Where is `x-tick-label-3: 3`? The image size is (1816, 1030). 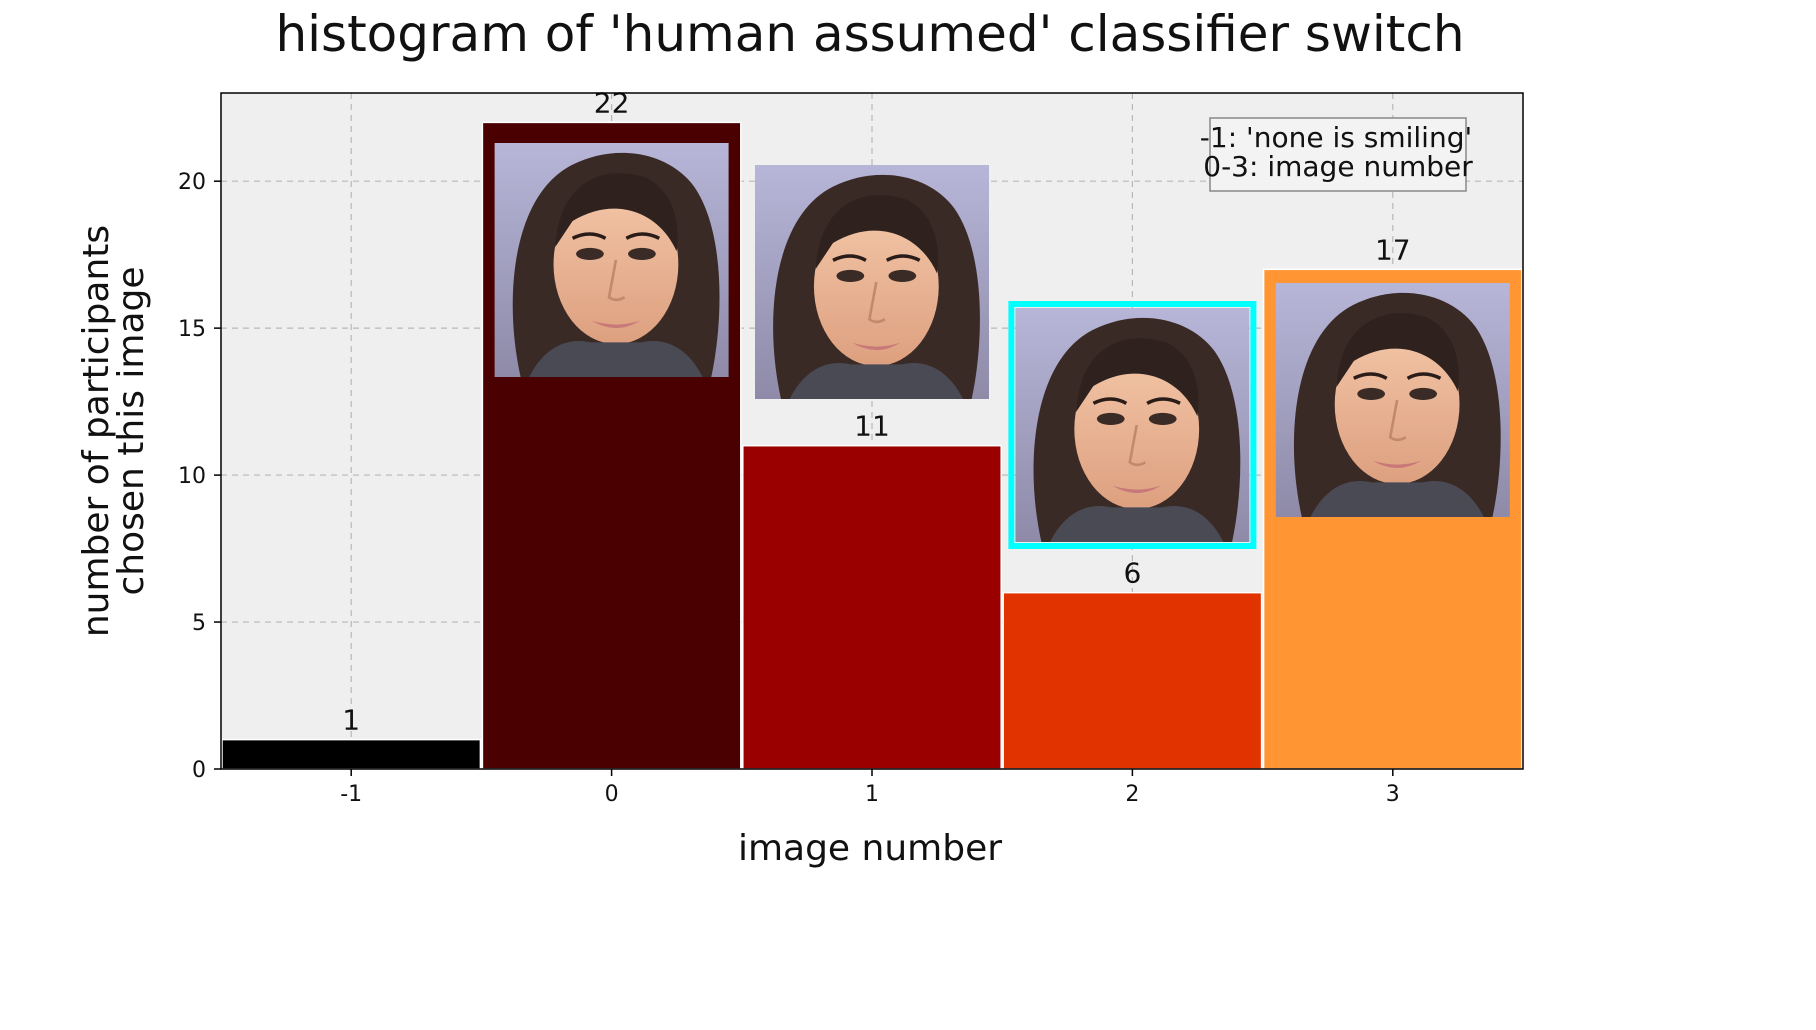
x-tick-label-3: 3 is located at coordinates (1393, 794).